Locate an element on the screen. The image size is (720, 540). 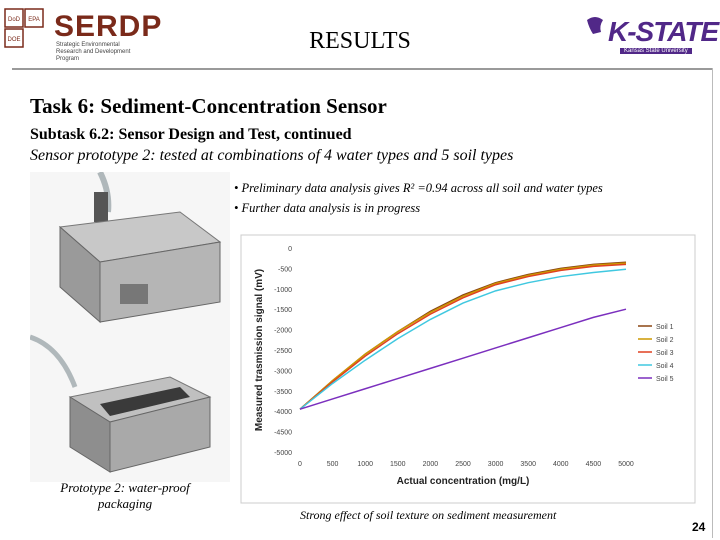
page-number: 24 is located at coordinates (699, 527).